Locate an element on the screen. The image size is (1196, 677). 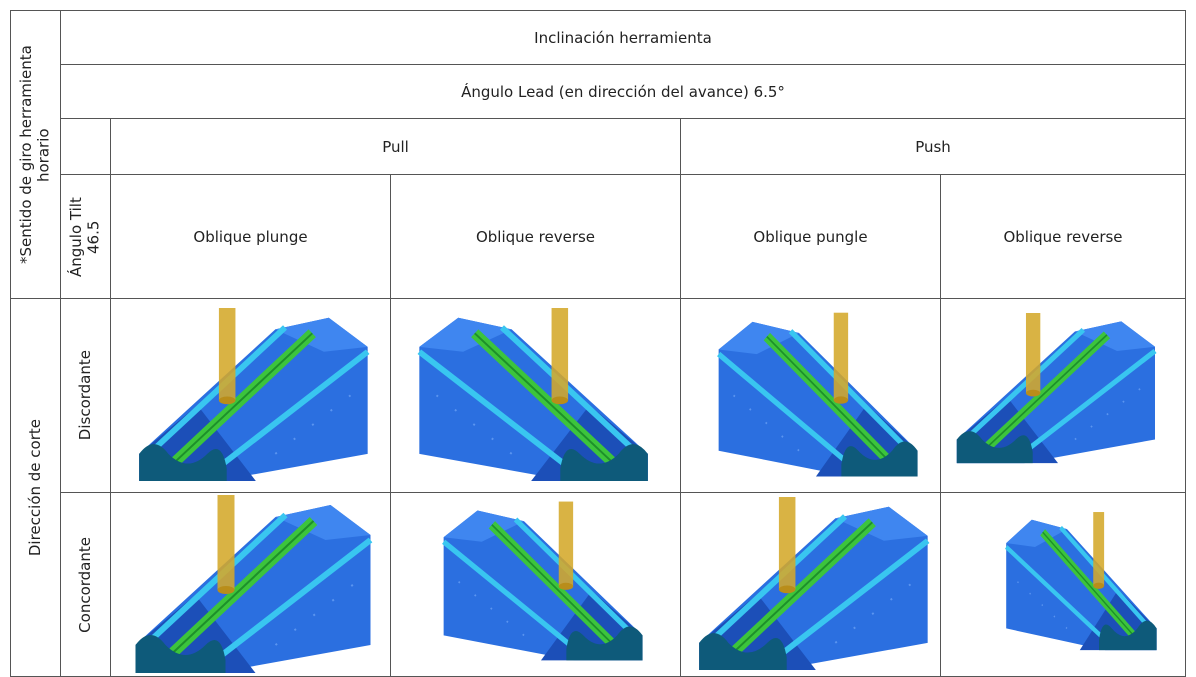
strategy: Oblique plunge is located at coordinates (250, 236).